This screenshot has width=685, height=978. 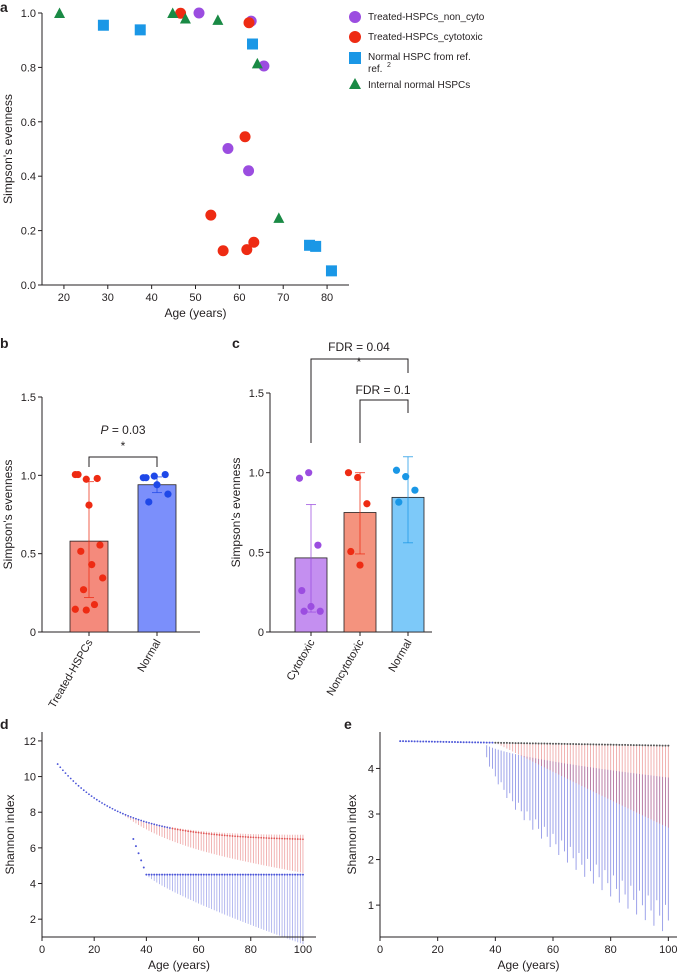 I want to click on panel-a-points, so click(x=195, y=142).